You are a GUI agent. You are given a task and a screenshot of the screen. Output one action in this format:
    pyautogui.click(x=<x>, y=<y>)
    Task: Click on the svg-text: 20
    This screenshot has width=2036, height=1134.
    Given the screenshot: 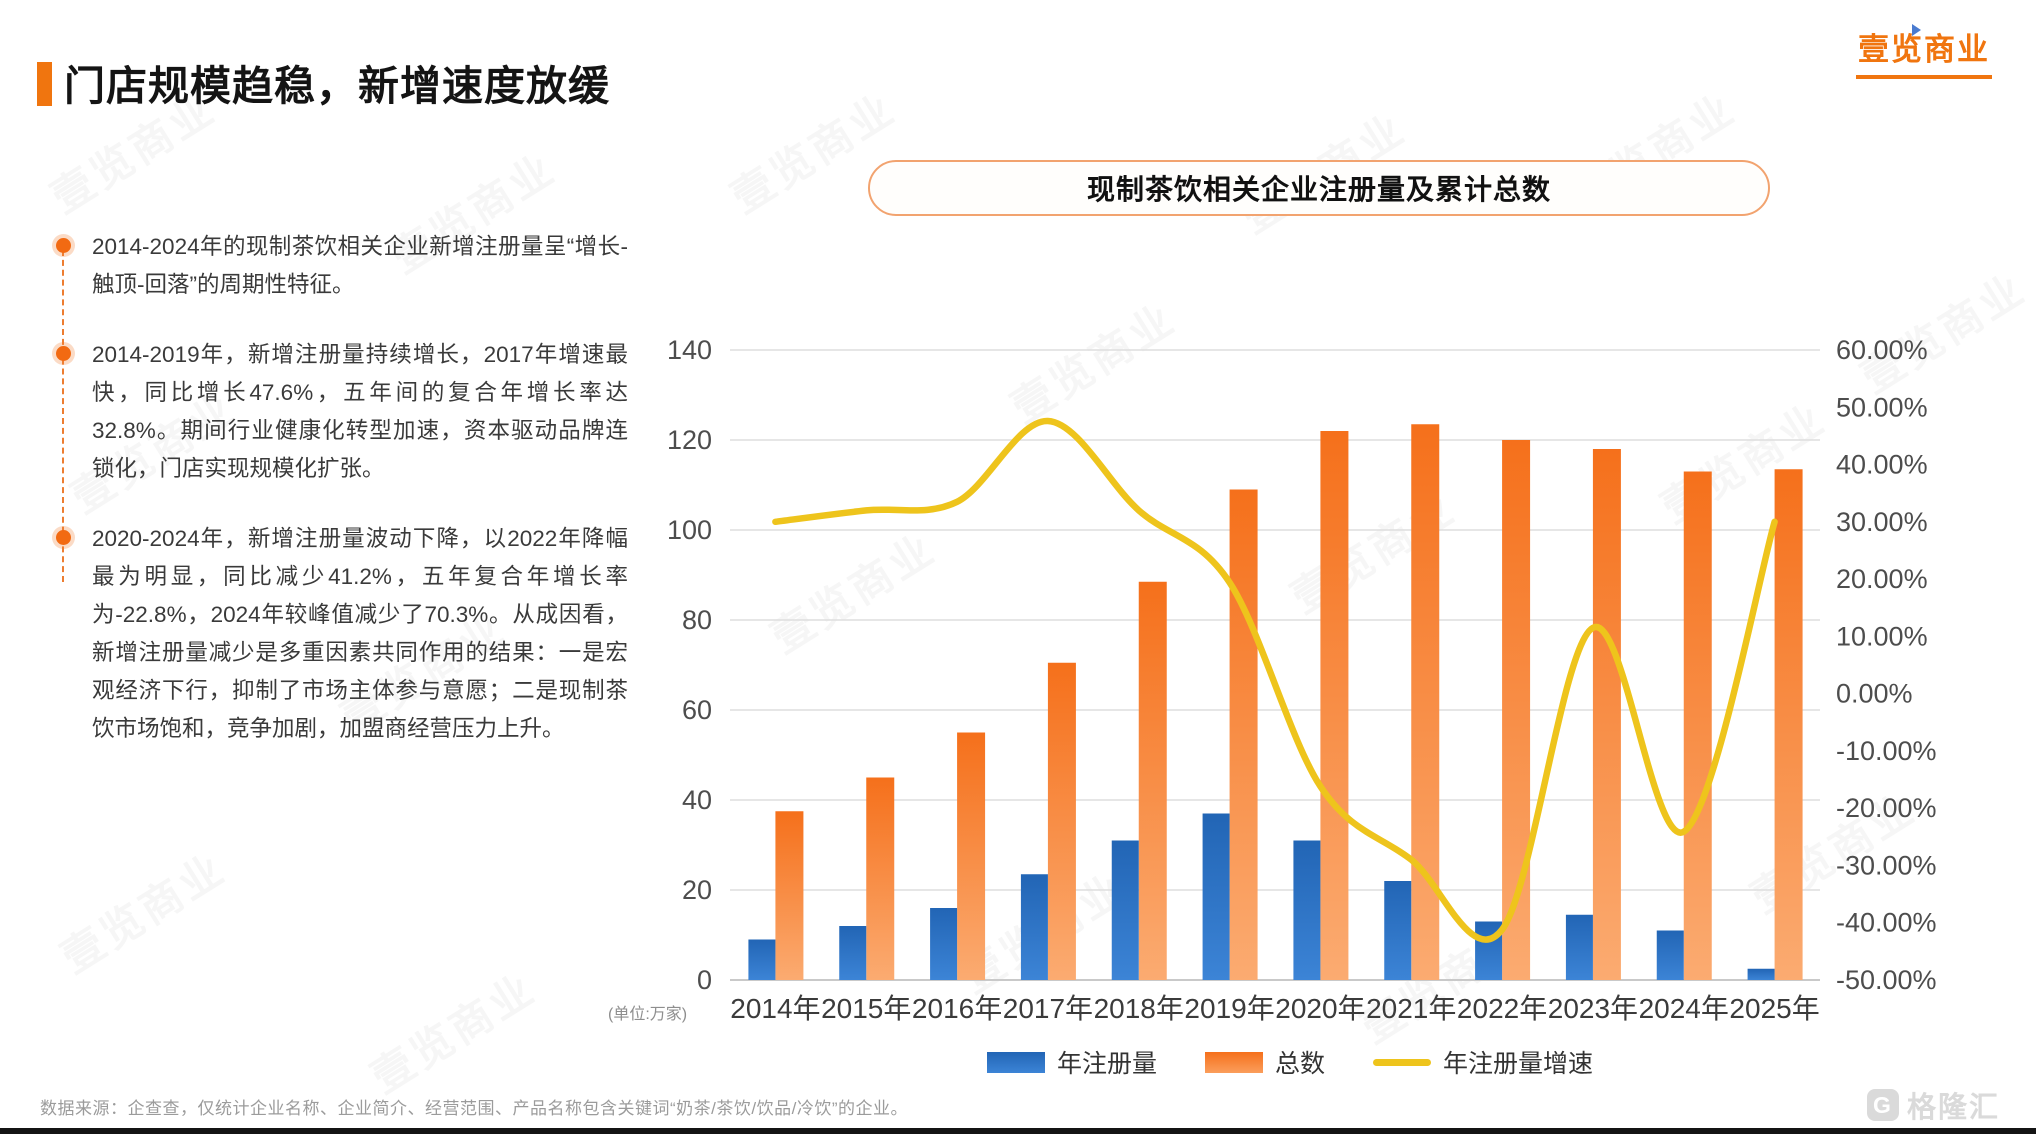 What is the action you would take?
    pyautogui.click(x=697, y=890)
    